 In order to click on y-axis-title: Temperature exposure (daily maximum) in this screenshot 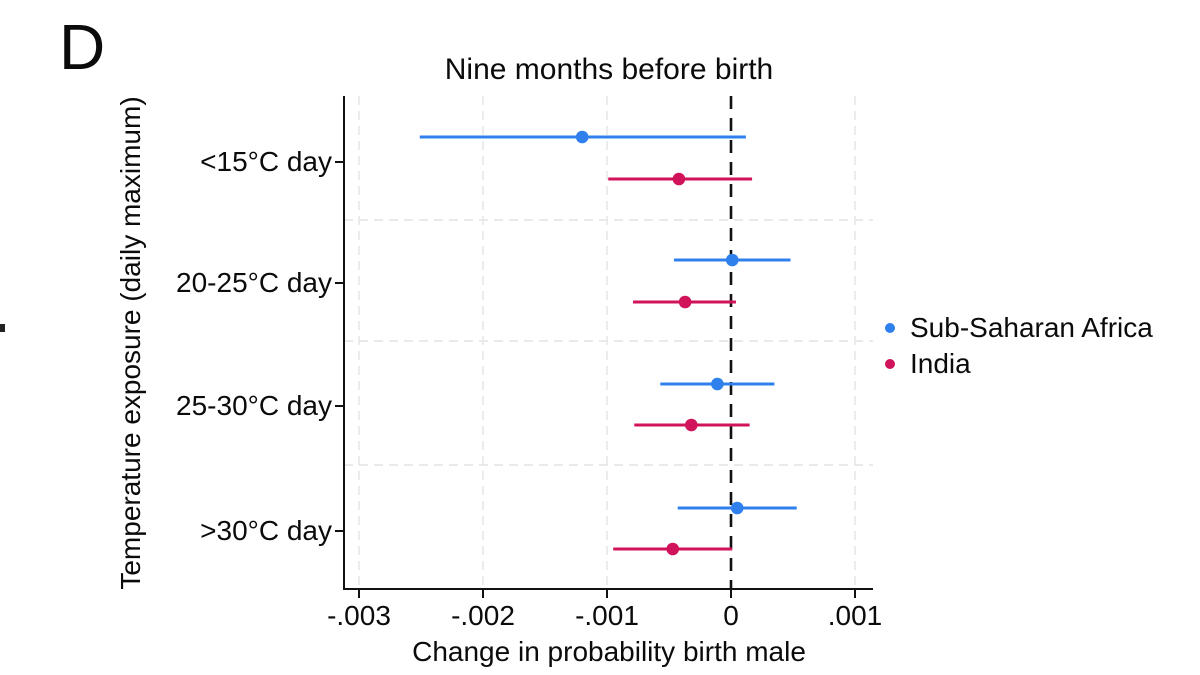, I will do `click(130, 343)`.